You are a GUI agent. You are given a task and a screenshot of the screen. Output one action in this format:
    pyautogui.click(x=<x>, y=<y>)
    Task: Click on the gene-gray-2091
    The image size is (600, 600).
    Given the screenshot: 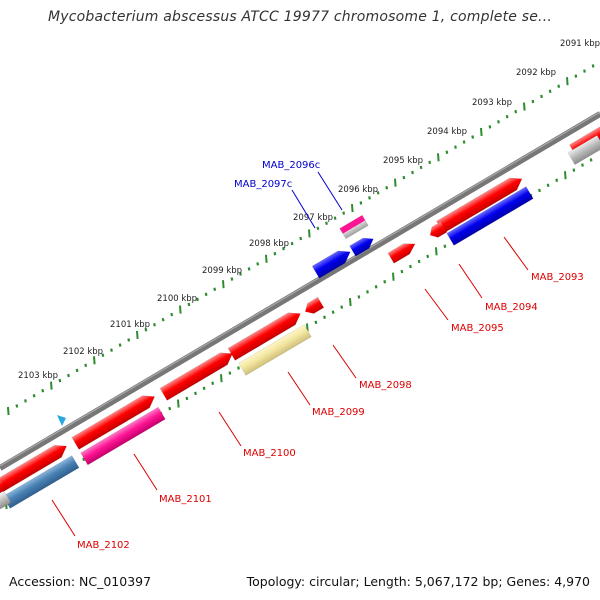 What is the action you would take?
    pyautogui.click(x=583, y=150)
    